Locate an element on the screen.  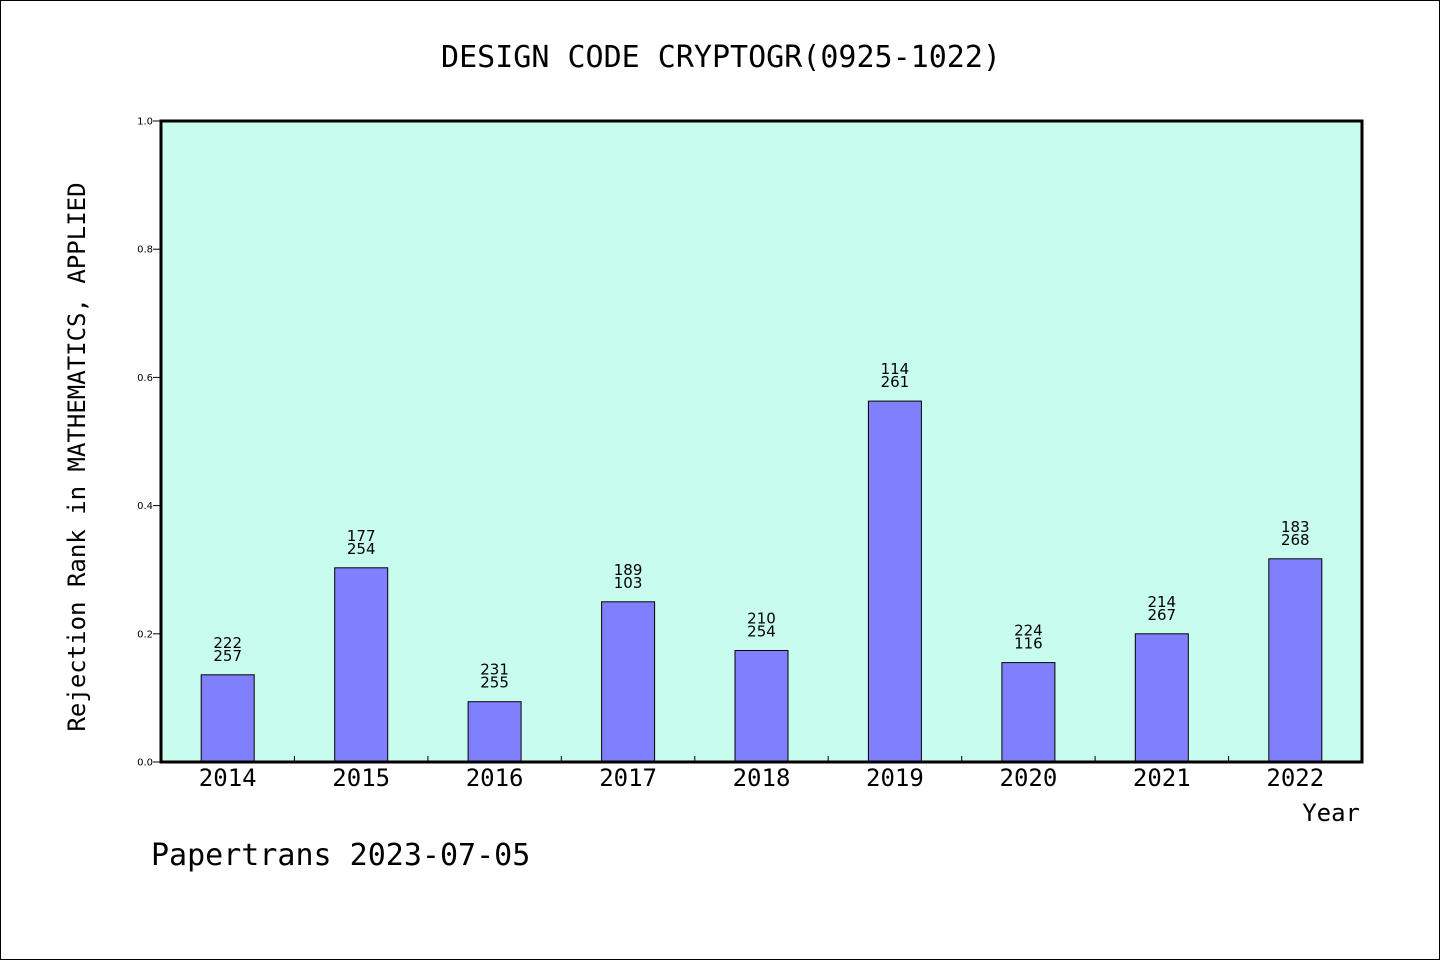
bar-value-label-2015-1: 177 is located at coordinates (361, 536).